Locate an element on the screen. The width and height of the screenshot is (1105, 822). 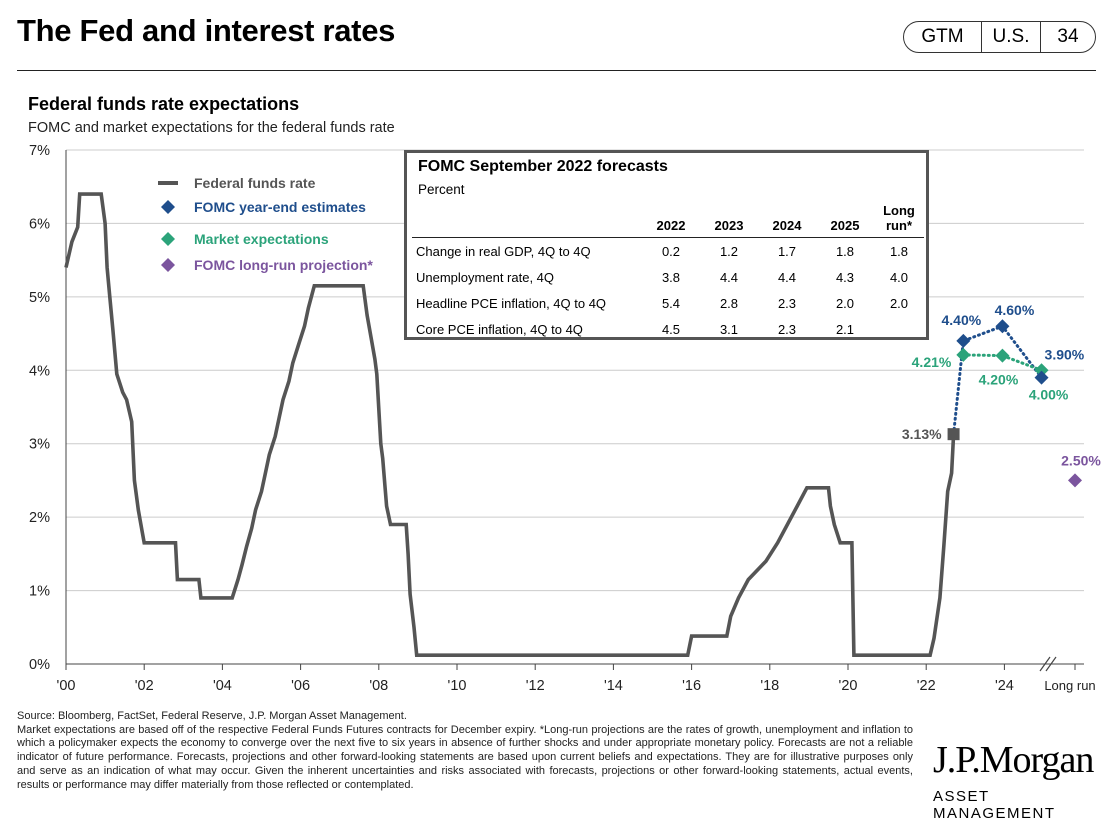
forecast-header-blank is located at coordinates (527, 220).